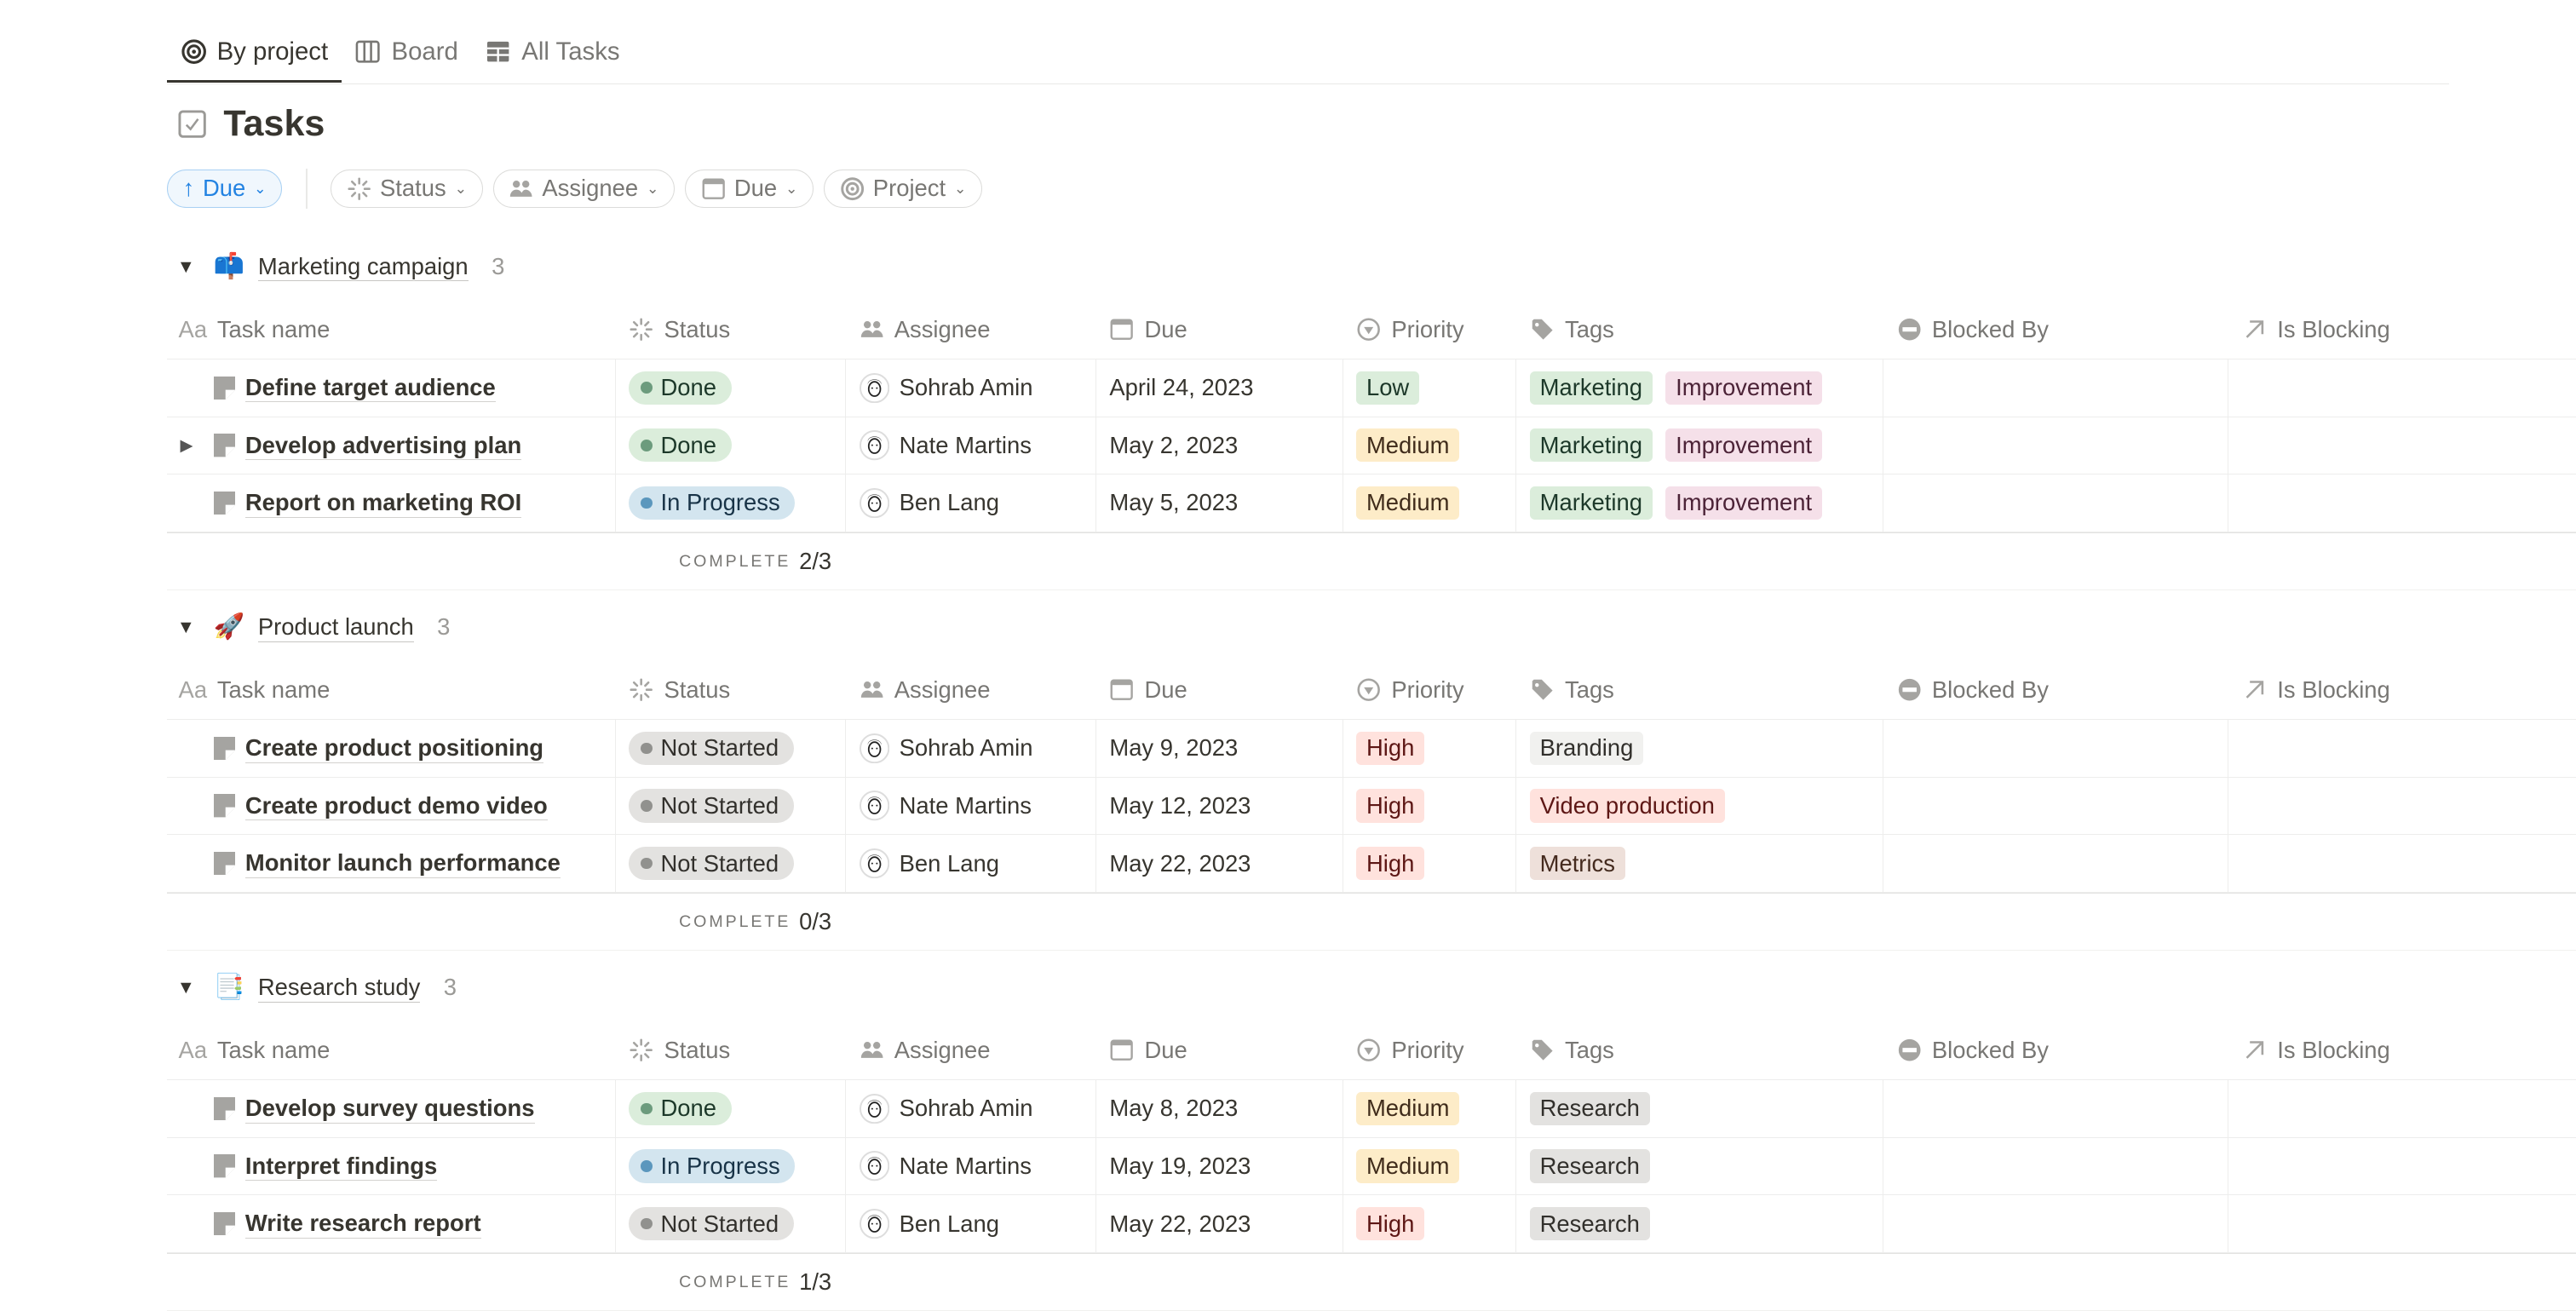  What do you see at coordinates (1219, 864) in the screenshot?
I see `due-cell: May 22, 2023` at bounding box center [1219, 864].